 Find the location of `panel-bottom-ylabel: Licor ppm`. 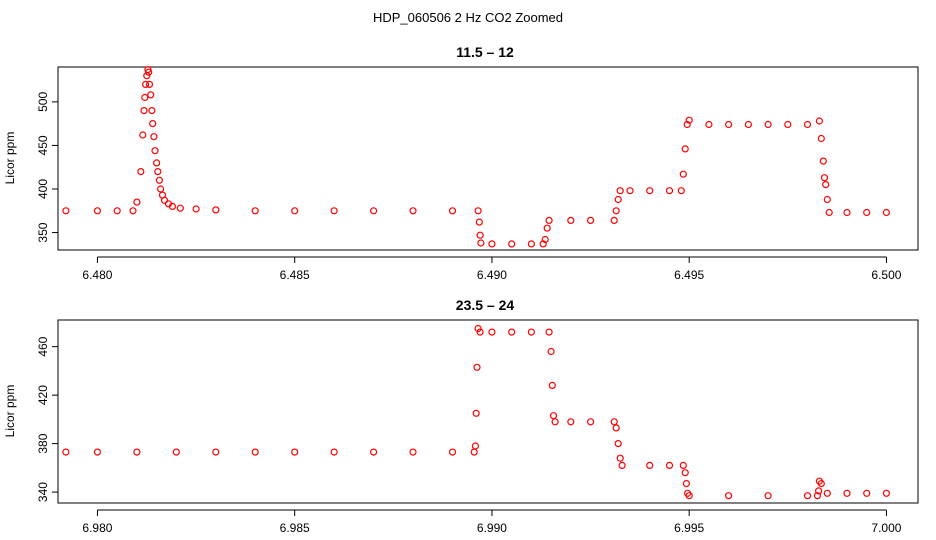

panel-bottom-ylabel: Licor ppm is located at coordinates (10, 411).